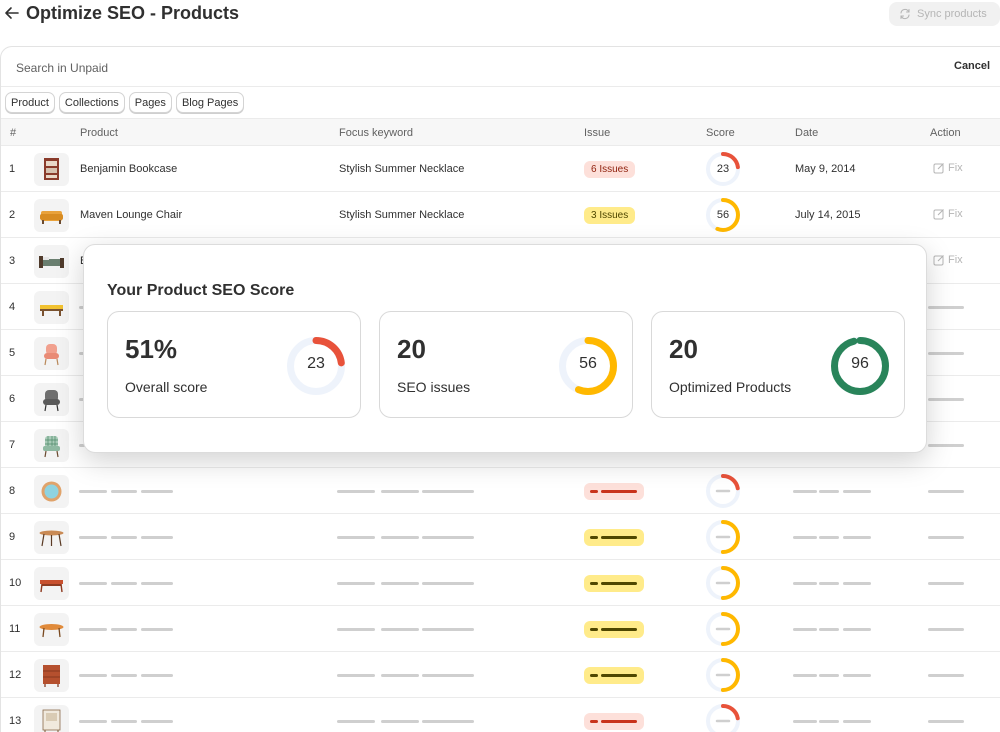 The width and height of the screenshot is (1000, 732). I want to click on sync-products-button: Sync products, so click(944, 14).